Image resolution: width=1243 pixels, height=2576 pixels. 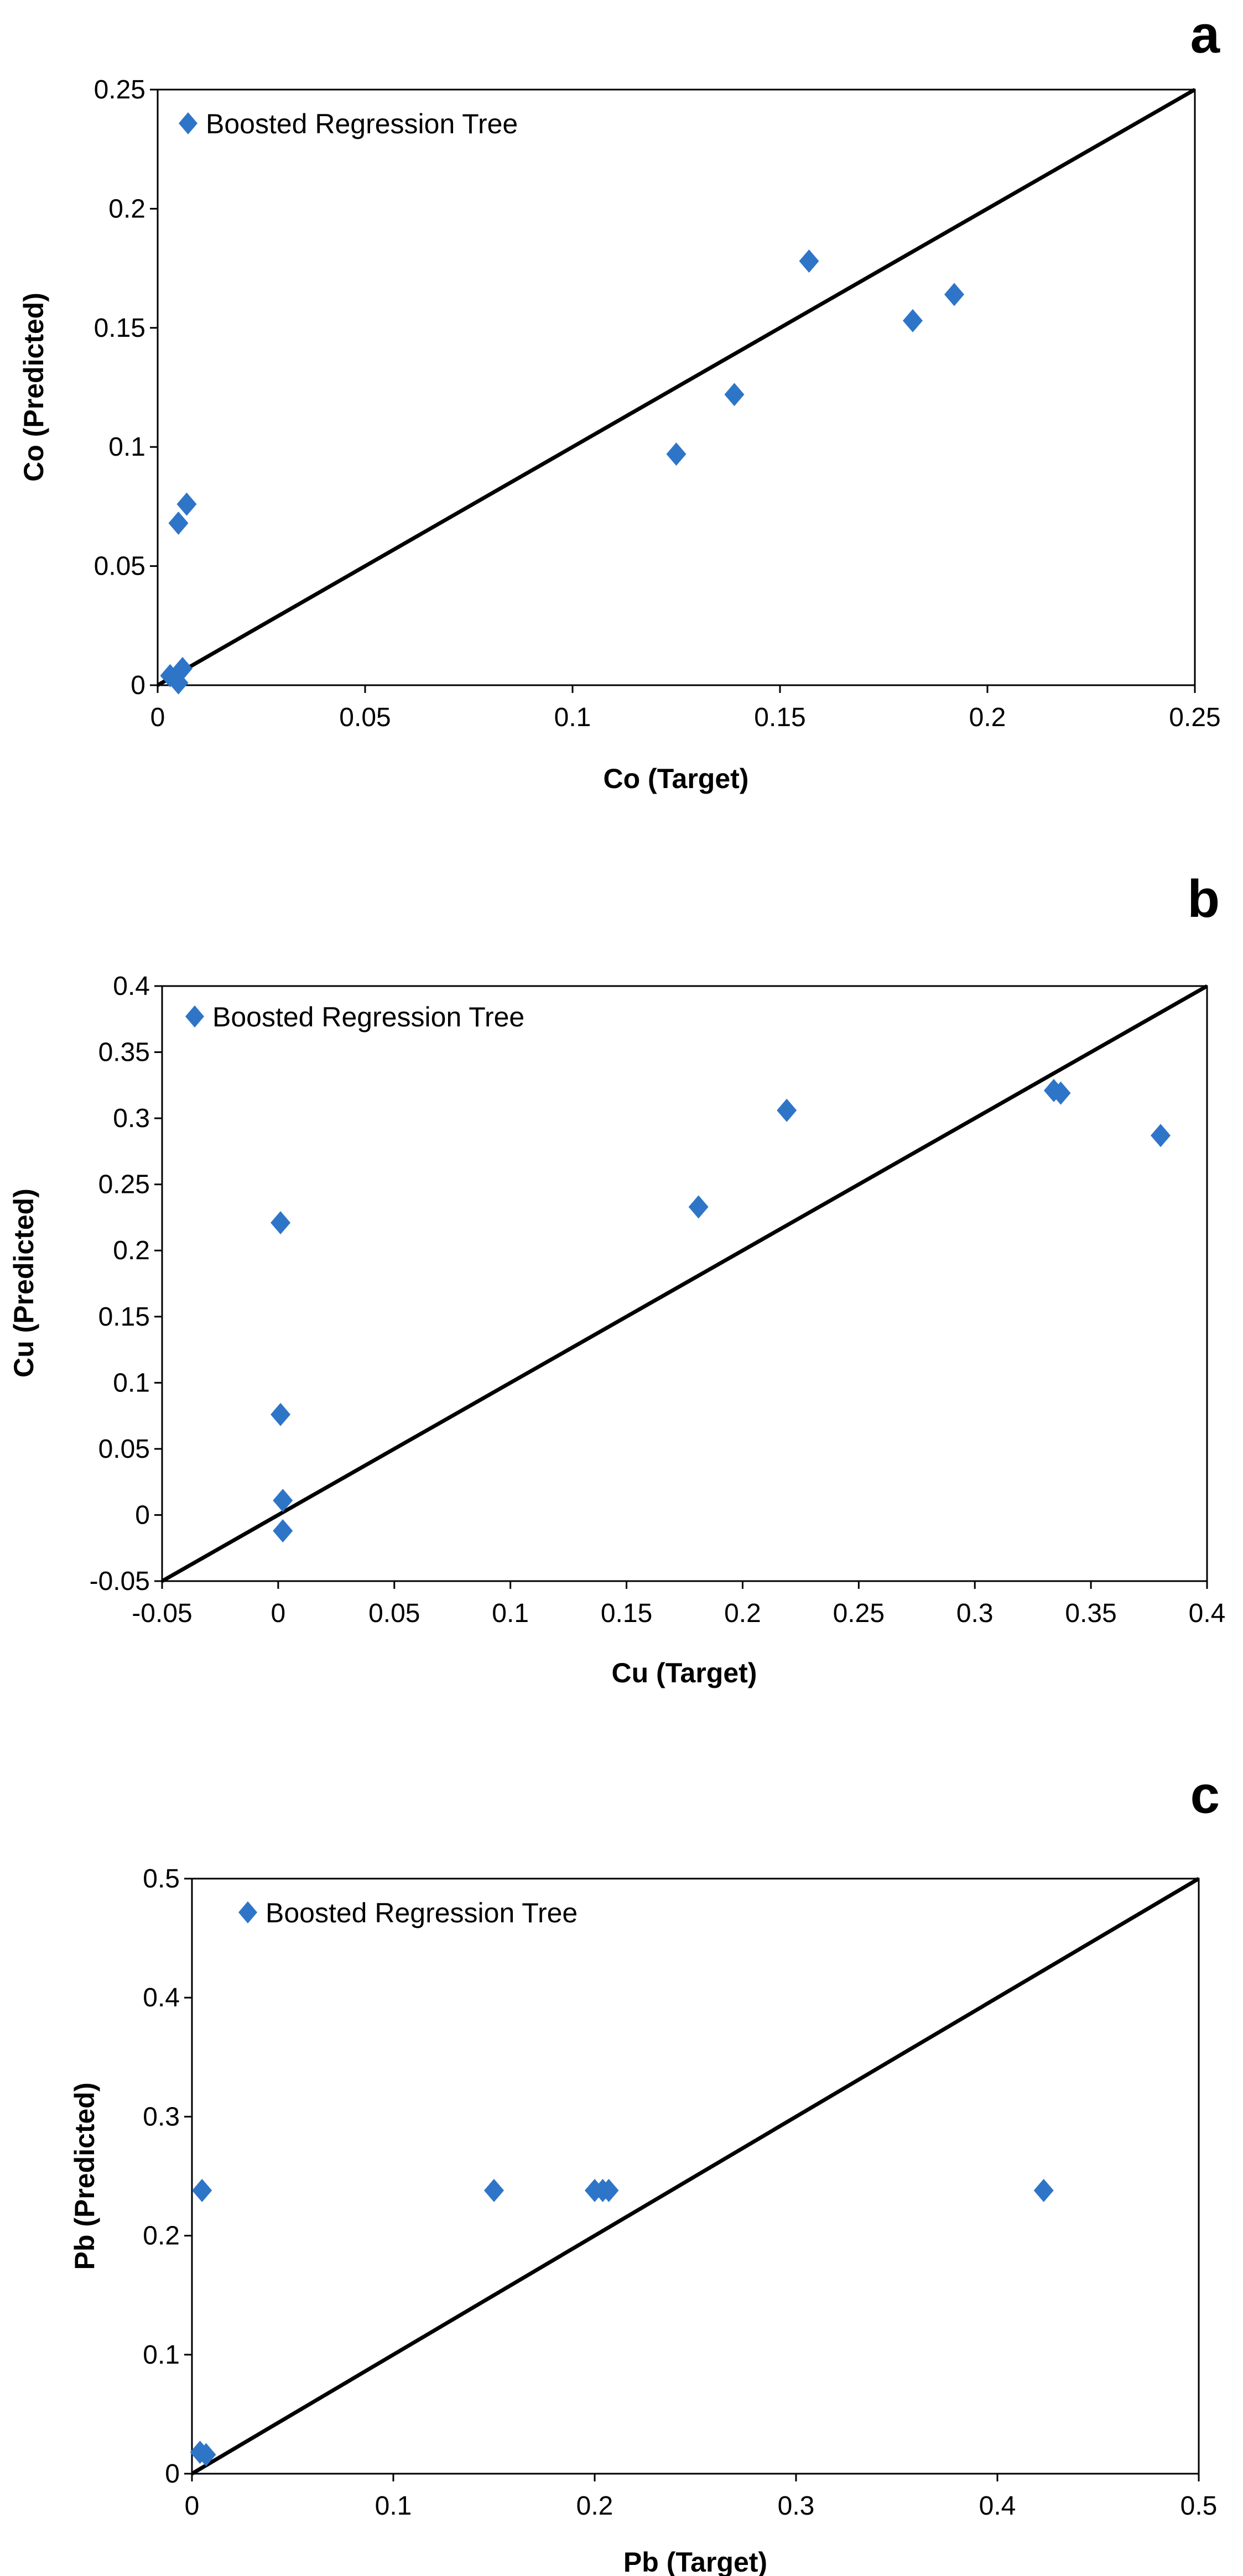 I want to click on x-tick-label: 0.5, so click(x=1199, y=2506).